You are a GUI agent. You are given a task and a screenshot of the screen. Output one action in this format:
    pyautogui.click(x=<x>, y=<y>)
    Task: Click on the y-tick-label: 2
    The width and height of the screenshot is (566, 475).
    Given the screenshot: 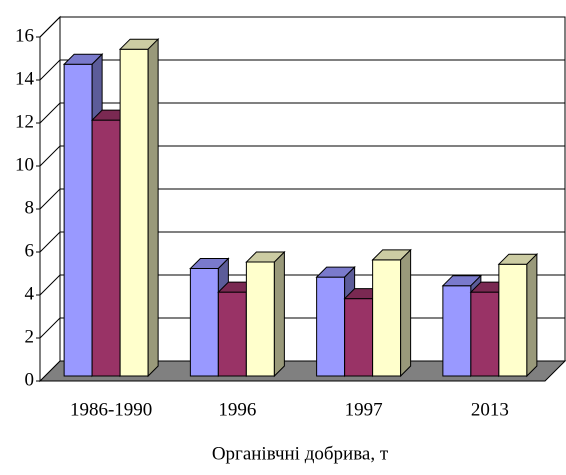 What is the action you would take?
    pyautogui.click(x=30, y=336)
    